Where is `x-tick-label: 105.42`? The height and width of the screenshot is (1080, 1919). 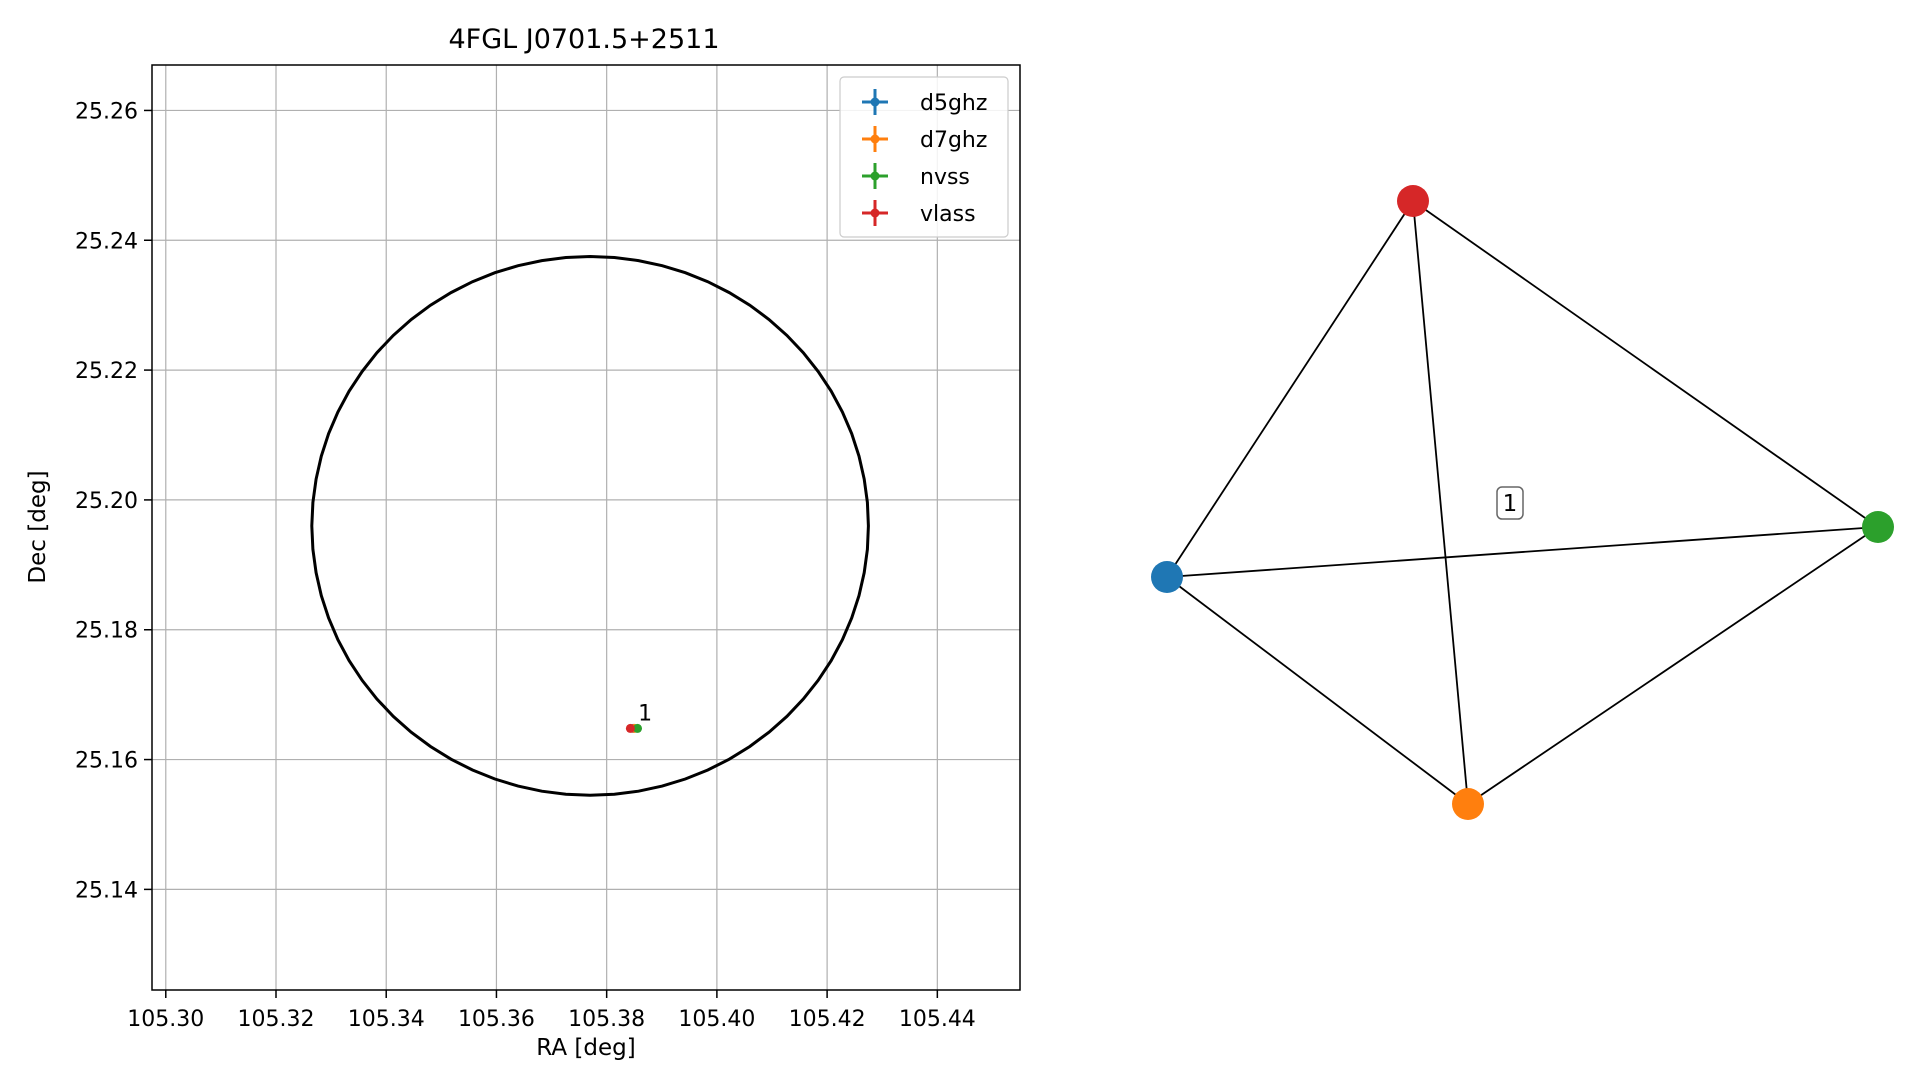
x-tick-label: 105.42 is located at coordinates (827, 1019).